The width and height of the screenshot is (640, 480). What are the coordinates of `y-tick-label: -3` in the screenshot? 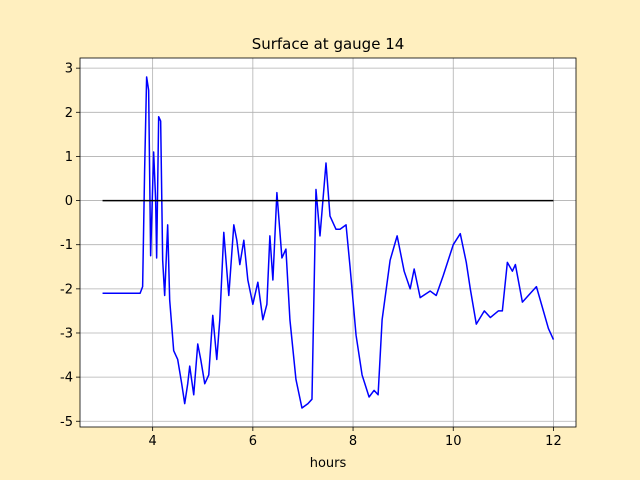 It's located at (66, 333).